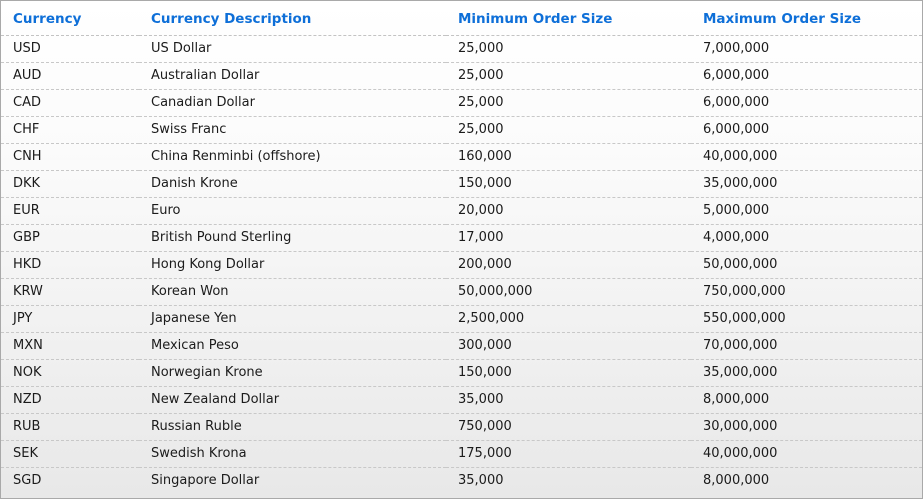 This screenshot has width=923, height=499. Describe the element at coordinates (806, 292) in the screenshot. I see `maximum-order-size-cell: 750,000,000` at that location.